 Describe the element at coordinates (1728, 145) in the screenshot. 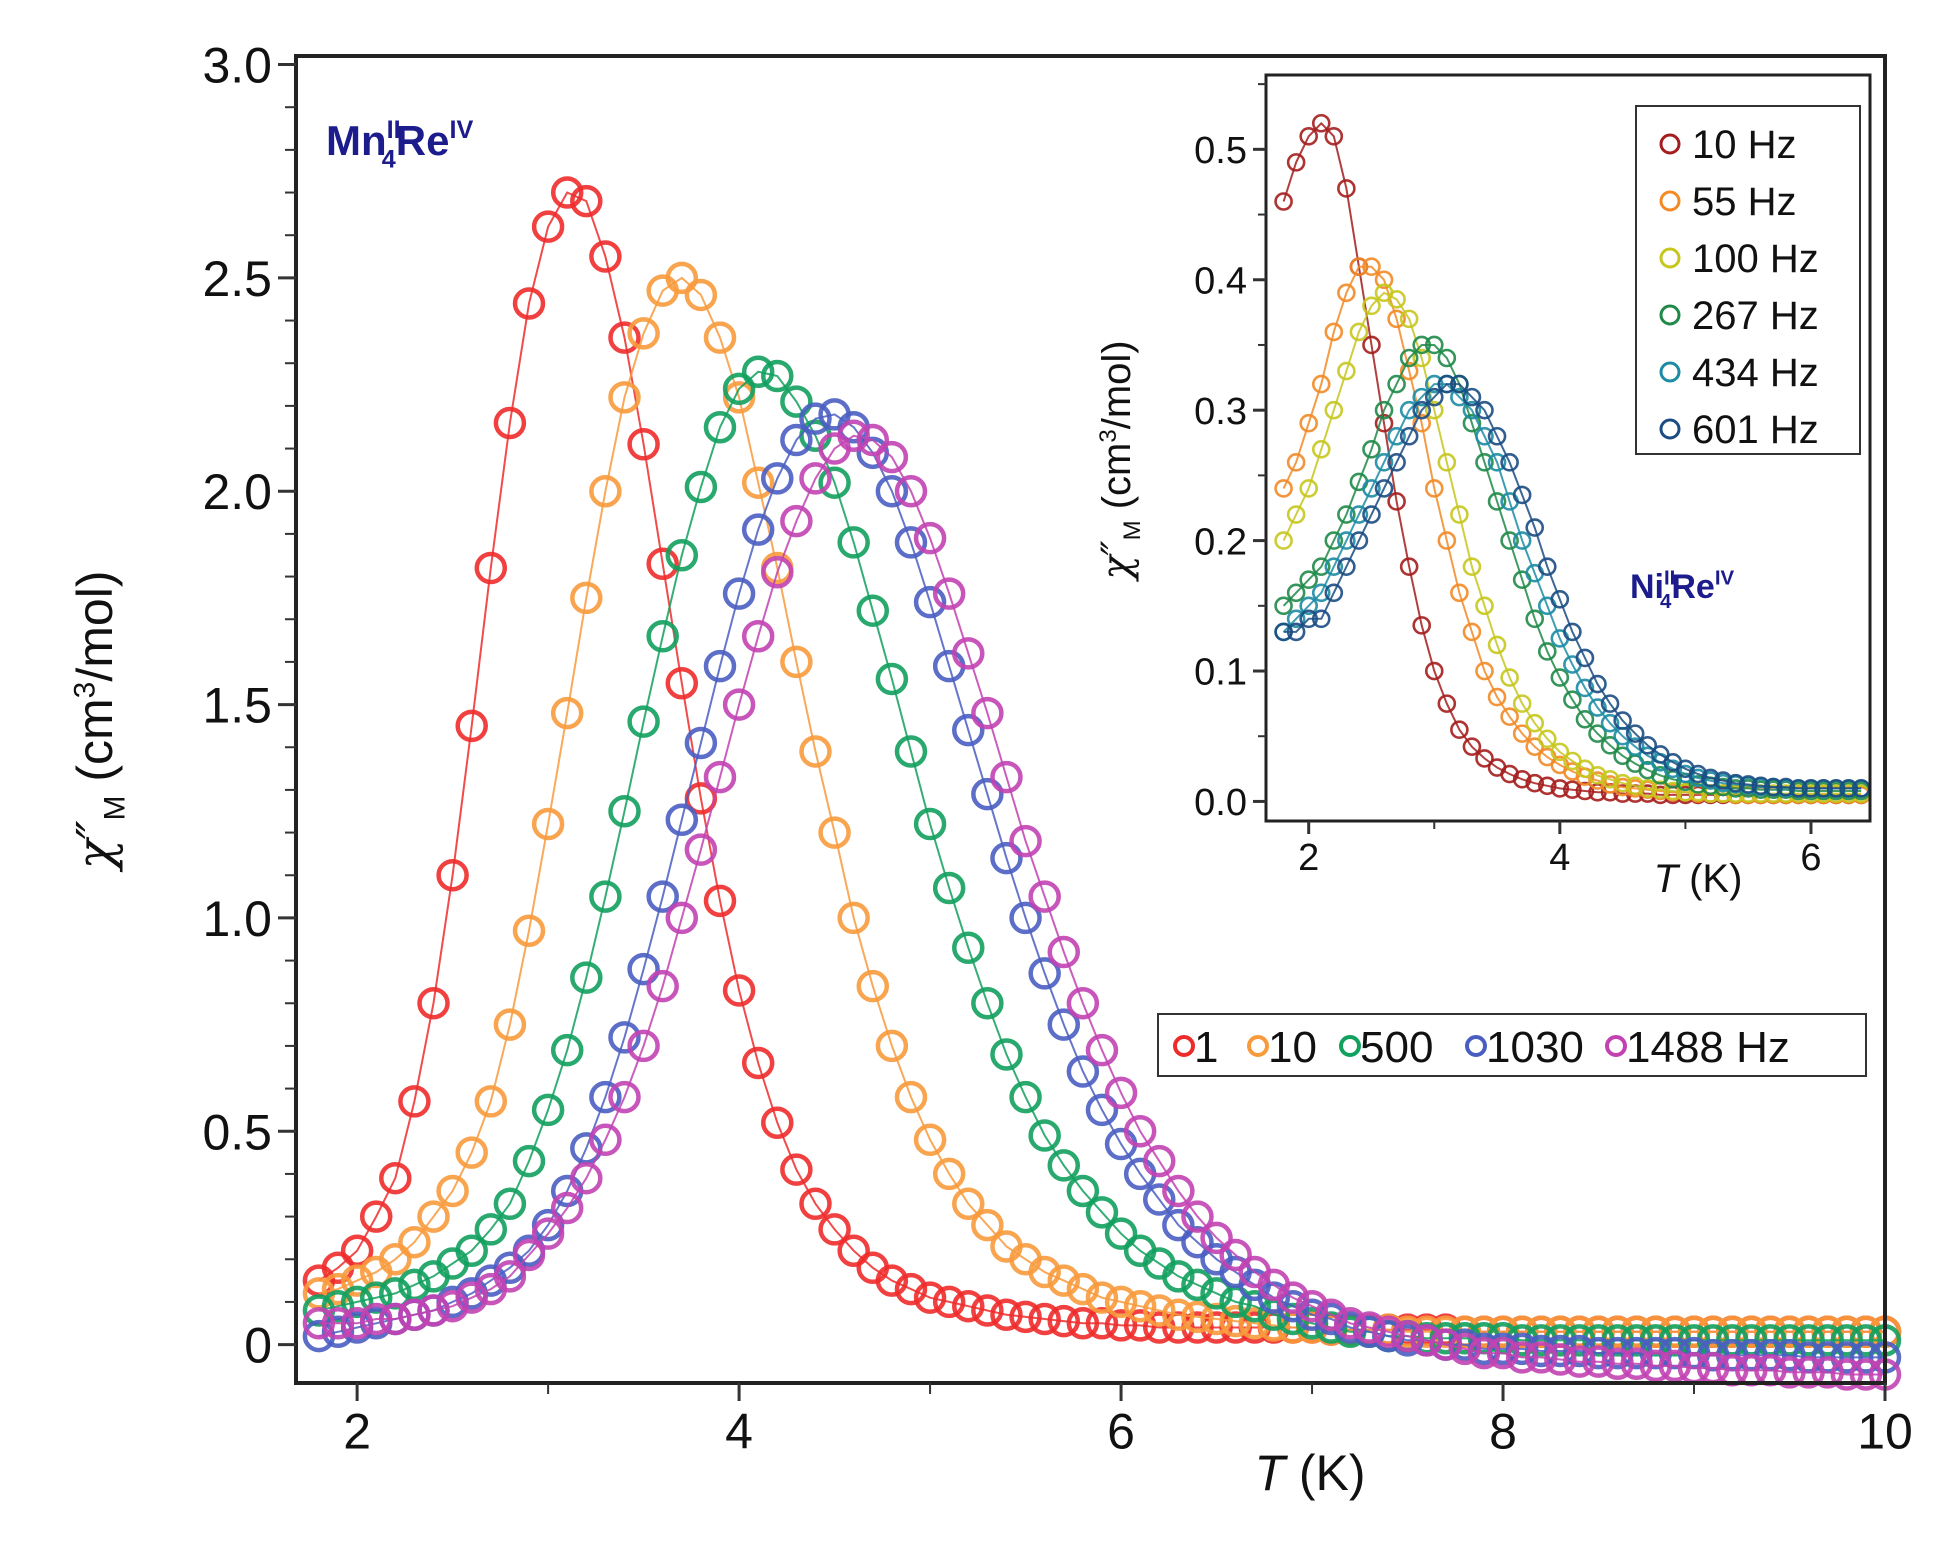

I see `legend-item: 10 Hz` at that location.